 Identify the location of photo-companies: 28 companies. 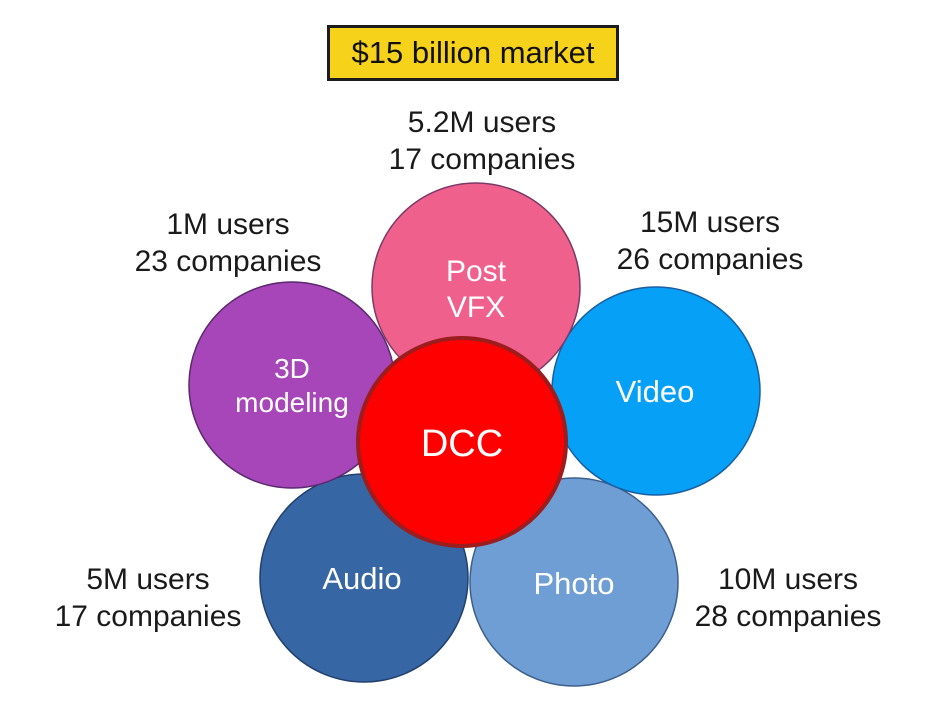
(788, 616).